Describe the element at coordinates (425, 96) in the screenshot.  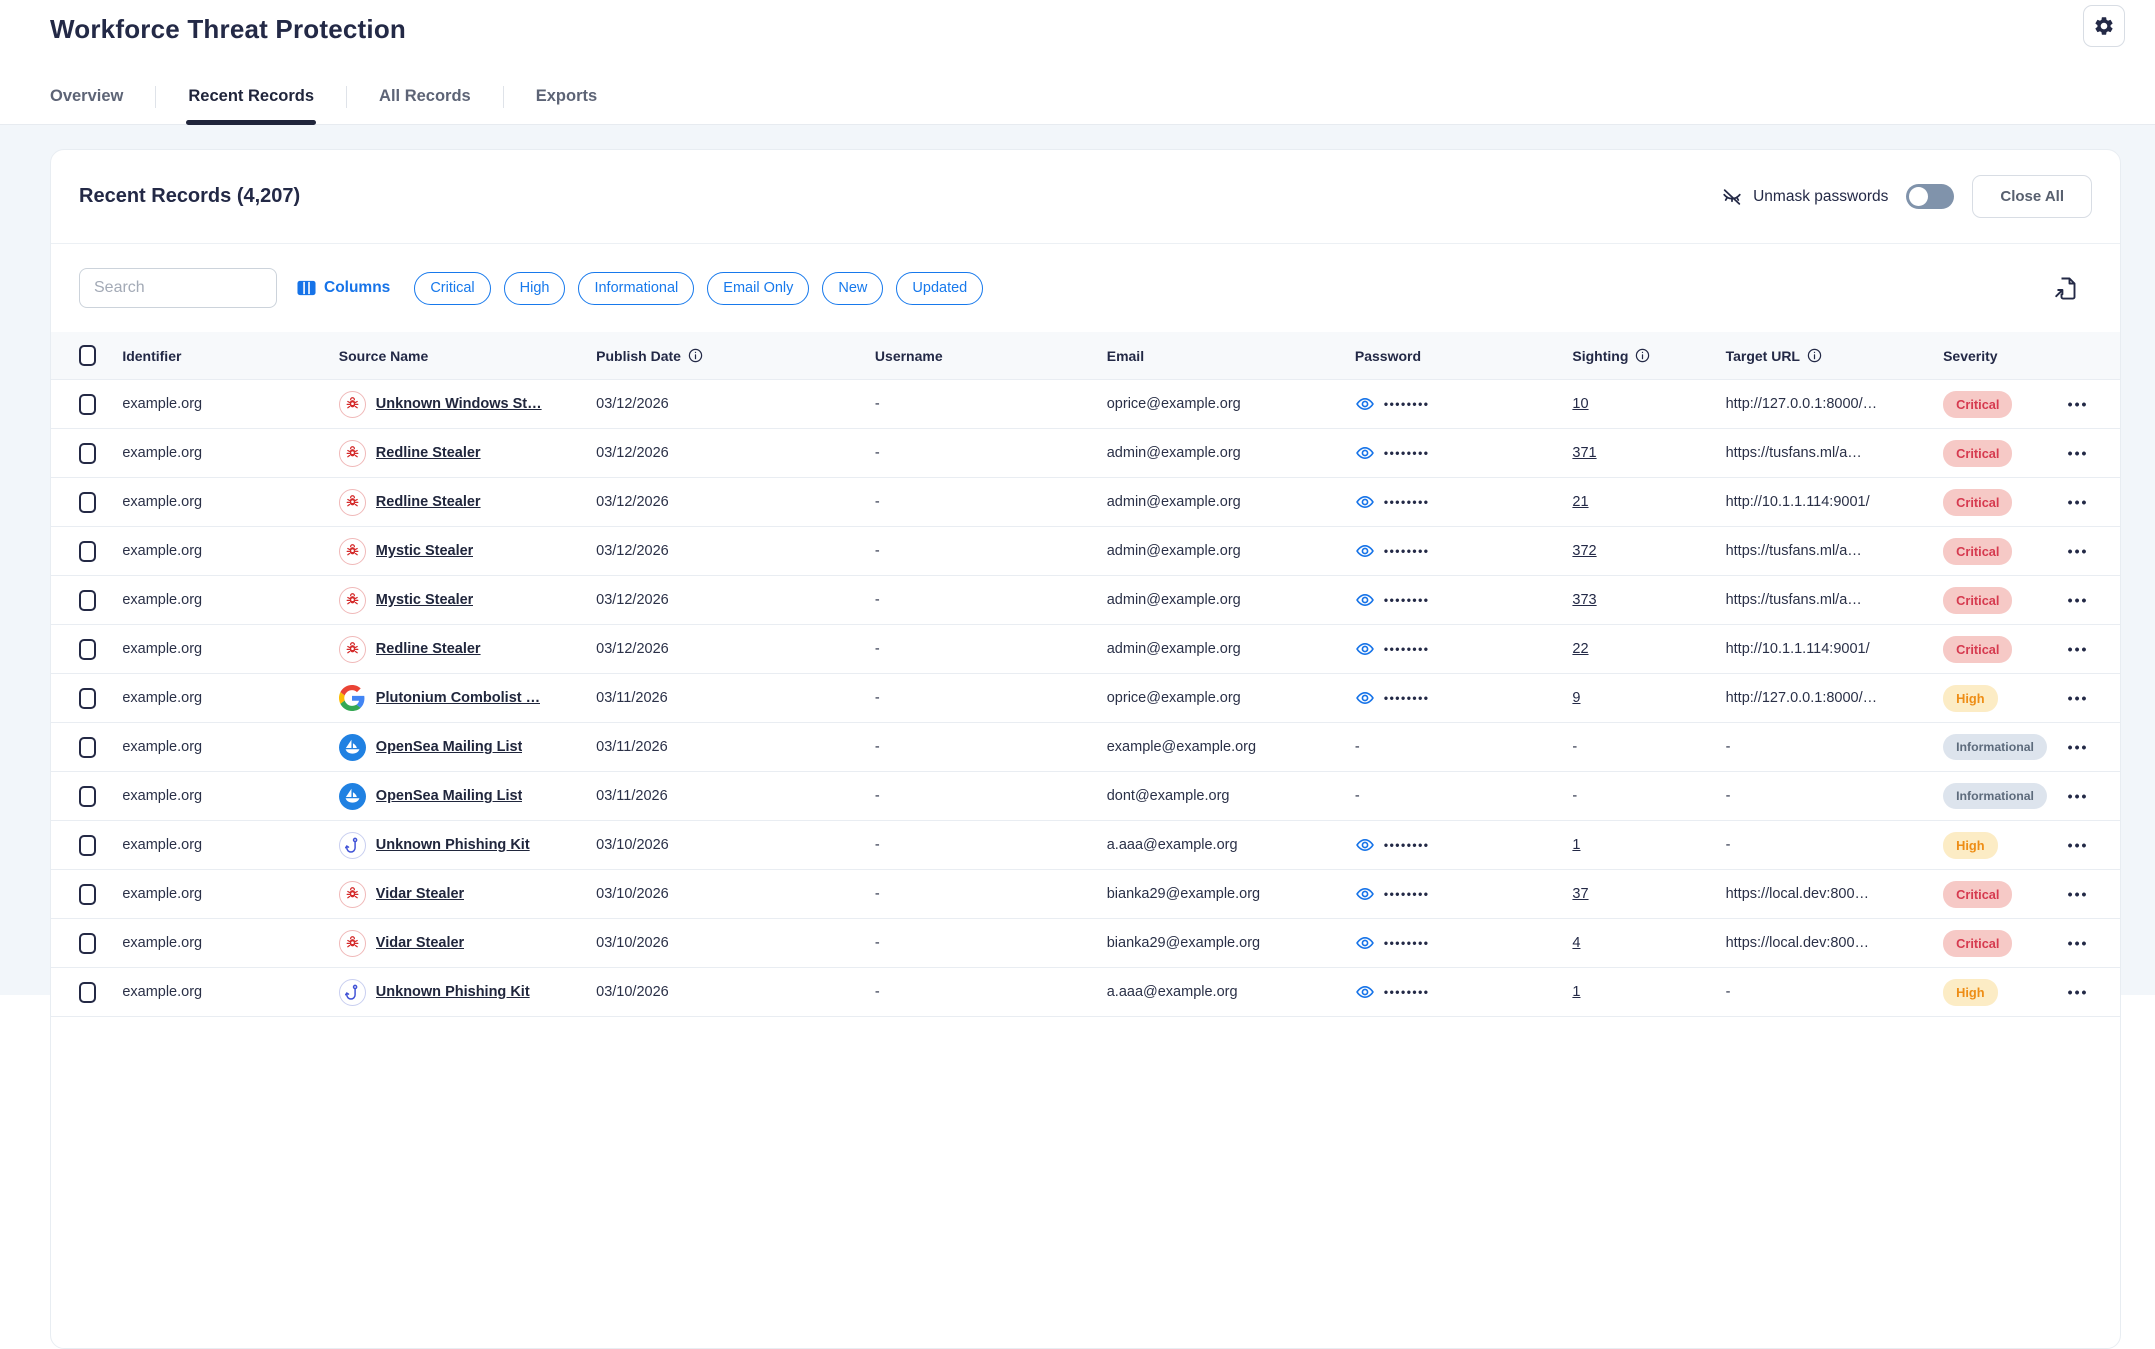
I see `tab-all-records: All Records` at that location.